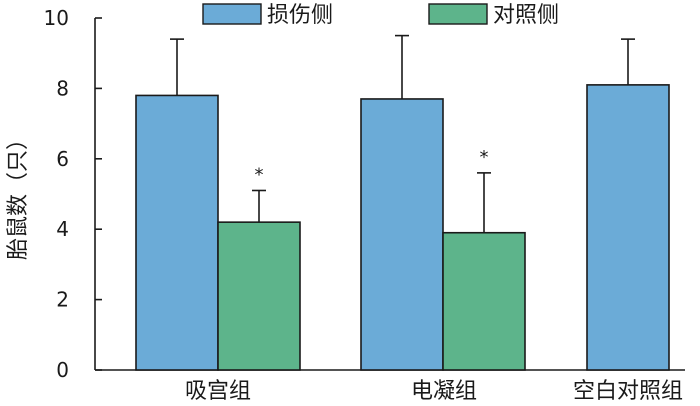  What do you see at coordinates (628, 391) in the screenshot?
I see `x-category-label: 空白对照组` at bounding box center [628, 391].